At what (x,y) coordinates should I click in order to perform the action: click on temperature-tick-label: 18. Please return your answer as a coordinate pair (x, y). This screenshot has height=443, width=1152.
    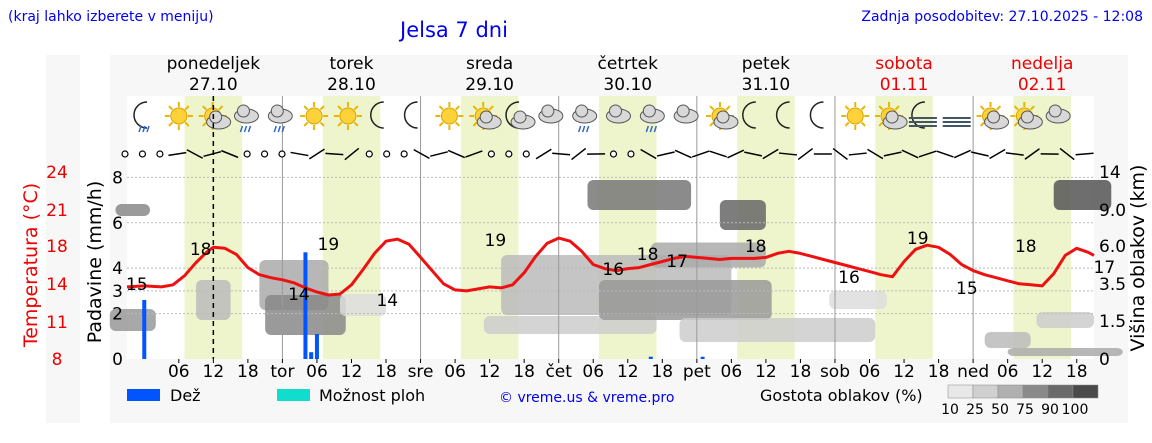
    Looking at the image, I should click on (57, 247).